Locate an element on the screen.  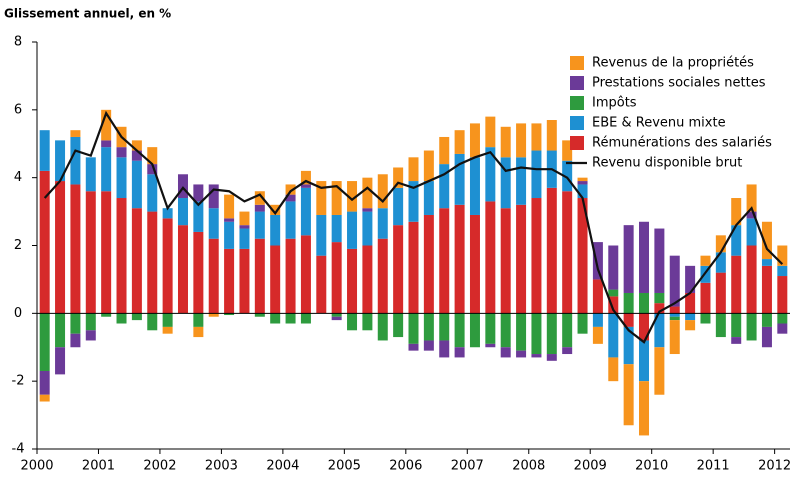
chart-title: Glissement annuel, en % is located at coordinates (87, 14).